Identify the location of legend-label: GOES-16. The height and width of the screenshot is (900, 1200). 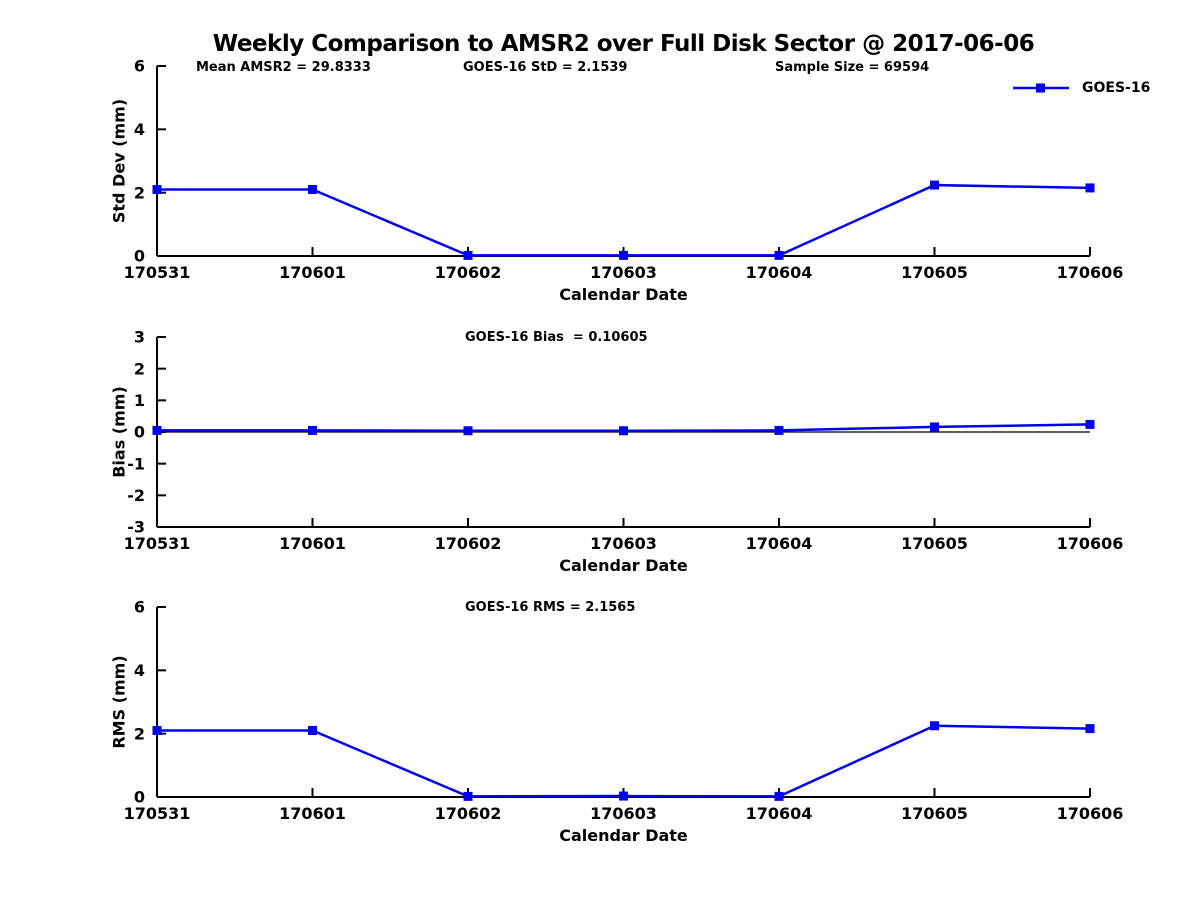
(1116, 88).